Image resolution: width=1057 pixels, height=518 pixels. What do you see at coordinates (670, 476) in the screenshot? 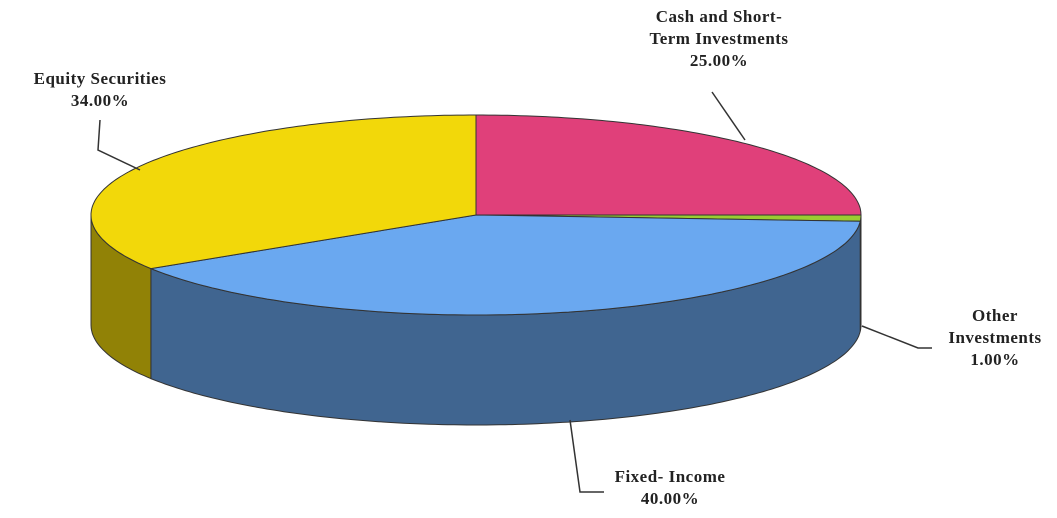
I see `category-label: Fixed- Income` at bounding box center [670, 476].